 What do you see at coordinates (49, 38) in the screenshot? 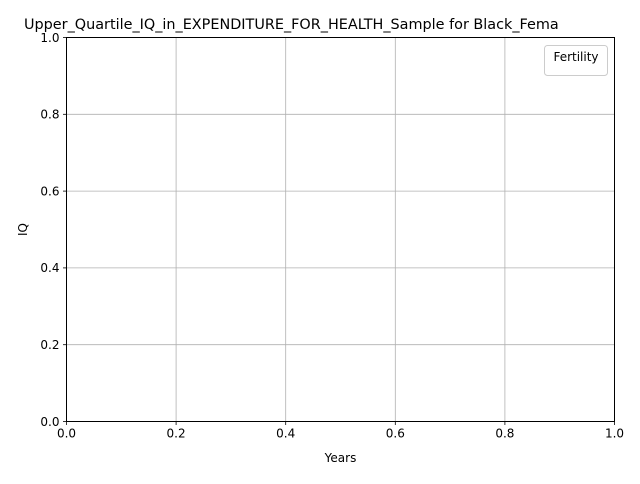
I see `y-tick-label: 1.0` at bounding box center [49, 38].